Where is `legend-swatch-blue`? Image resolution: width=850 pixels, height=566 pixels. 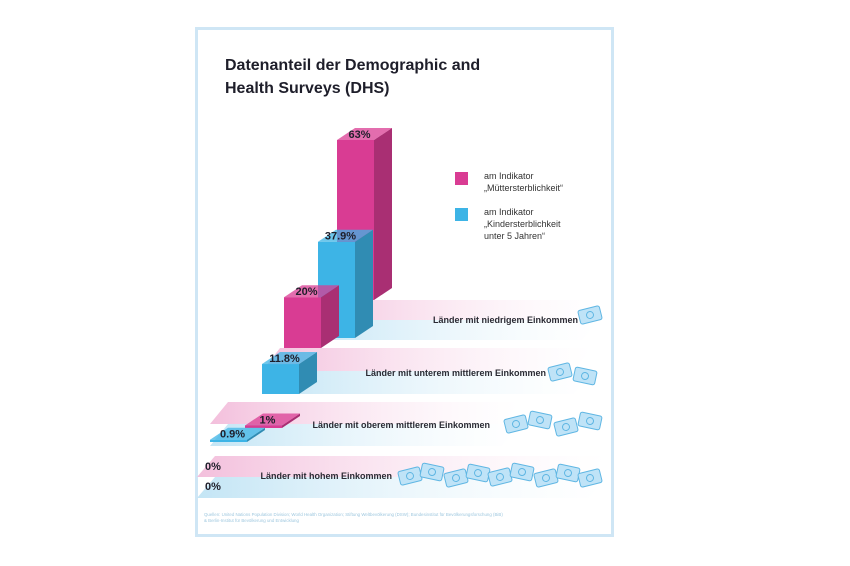 legend-swatch-blue is located at coordinates (461, 214).